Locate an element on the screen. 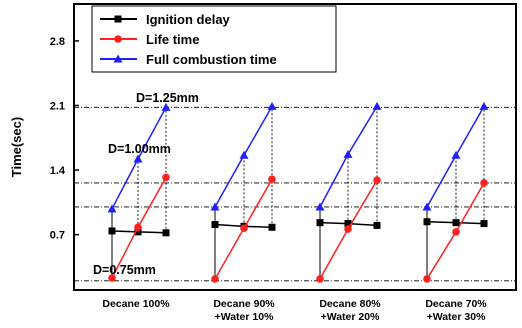 The image size is (522, 328). x-category-label: Decane 90% is located at coordinates (244, 304).